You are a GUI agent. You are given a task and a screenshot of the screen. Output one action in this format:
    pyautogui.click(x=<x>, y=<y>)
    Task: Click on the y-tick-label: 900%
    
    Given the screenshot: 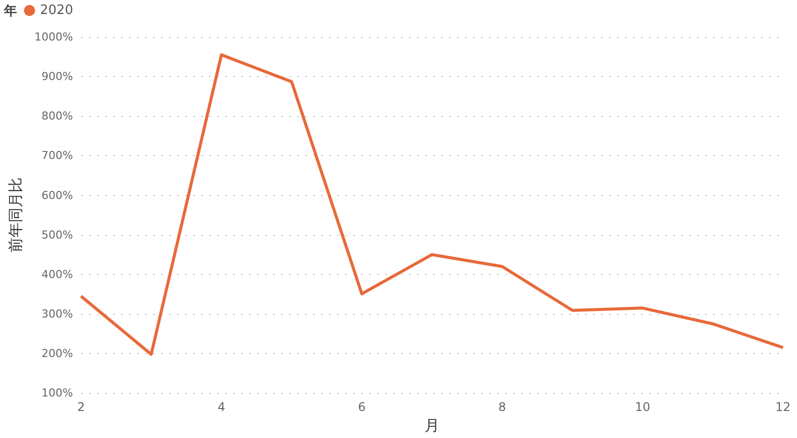 What is the action you would take?
    pyautogui.click(x=57, y=77)
    